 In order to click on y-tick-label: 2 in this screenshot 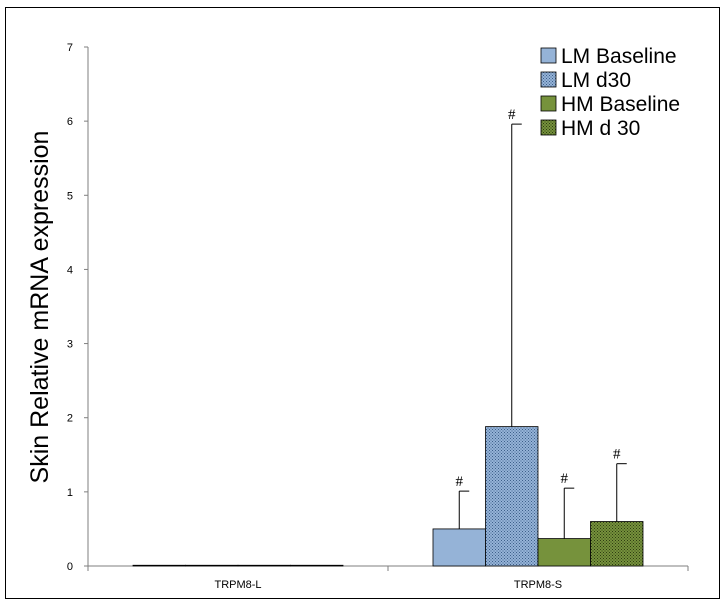, I will do `click(70, 419)`.